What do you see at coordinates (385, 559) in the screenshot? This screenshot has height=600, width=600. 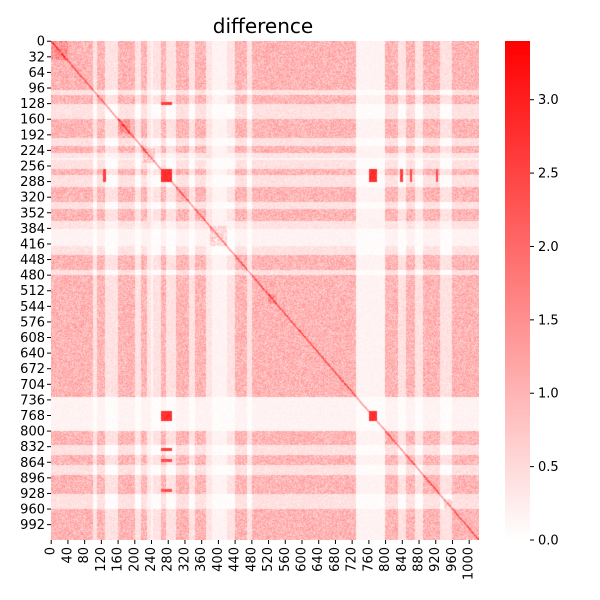 I see `x-tick-label: 800` at bounding box center [385, 559].